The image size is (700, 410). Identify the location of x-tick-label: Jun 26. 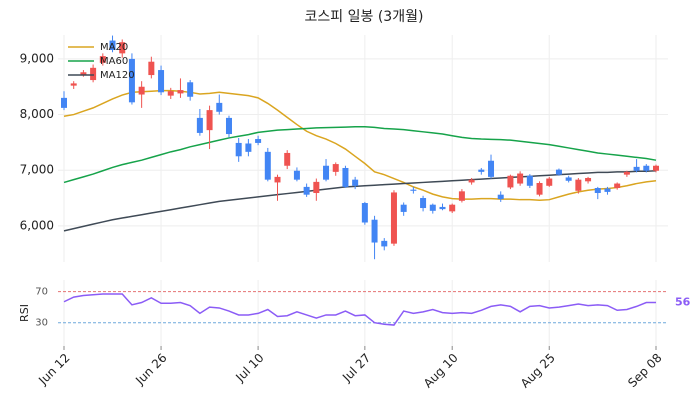
(150, 369).